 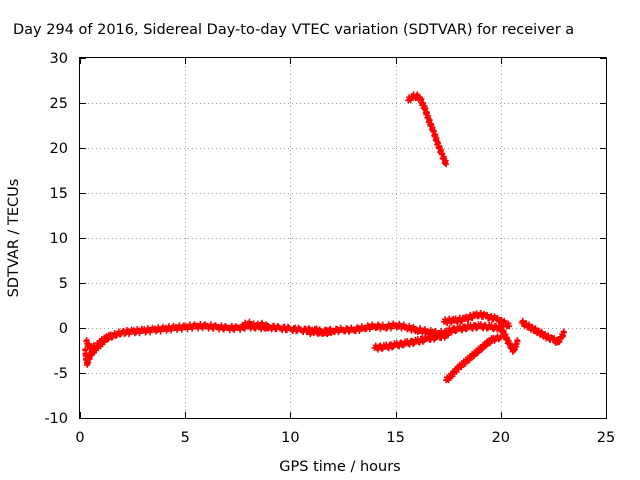 I want to click on y-tick-label: 20, so click(x=59, y=149).